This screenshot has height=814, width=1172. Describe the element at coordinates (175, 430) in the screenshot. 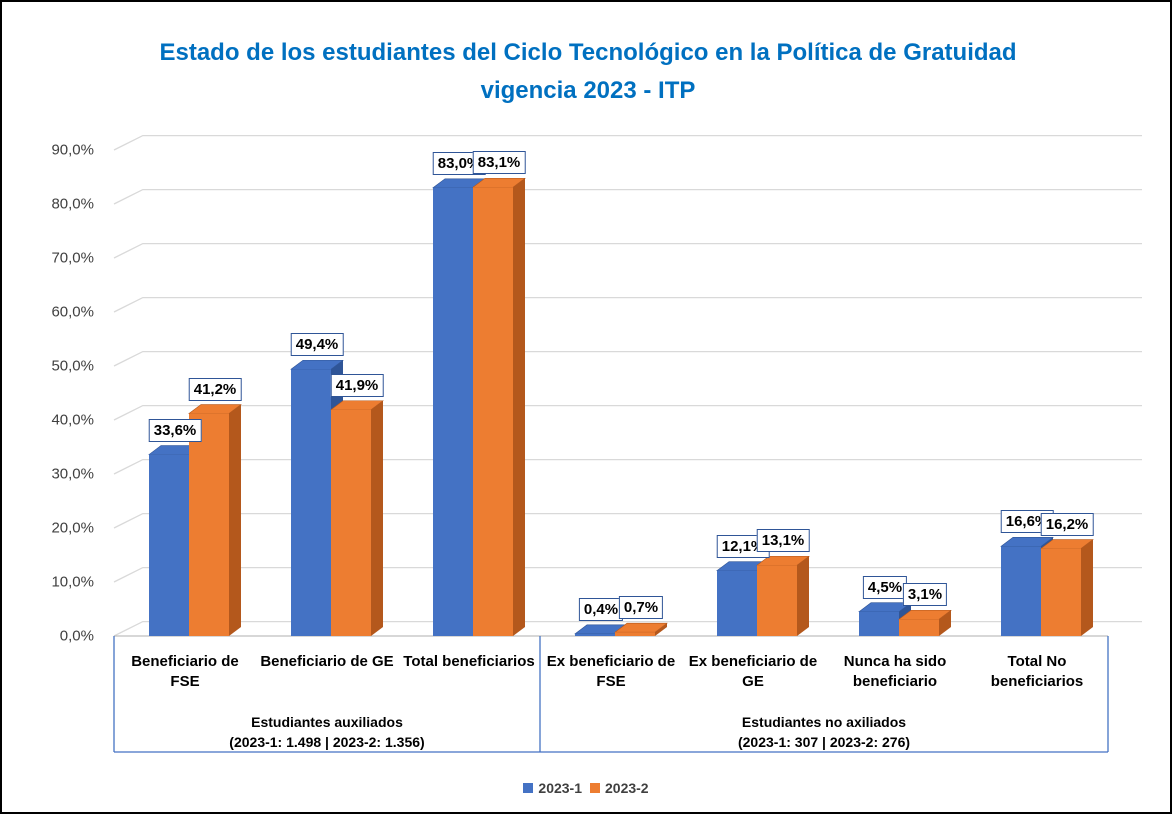

I see `data-label: 33,6%` at that location.